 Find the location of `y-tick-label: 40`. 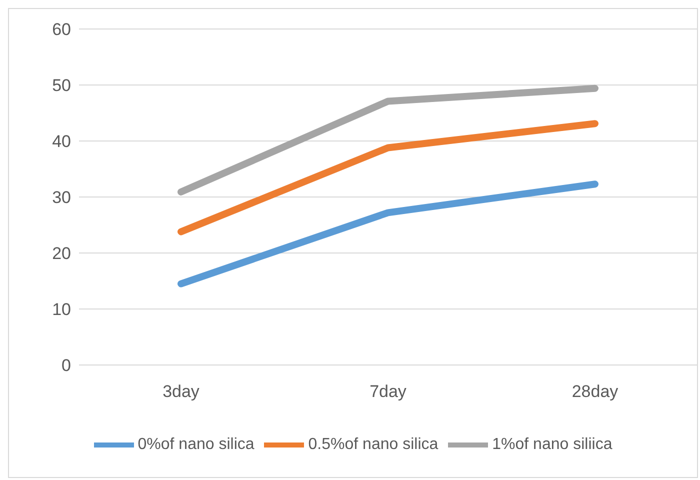

y-tick-label: 40 is located at coordinates (61, 142).